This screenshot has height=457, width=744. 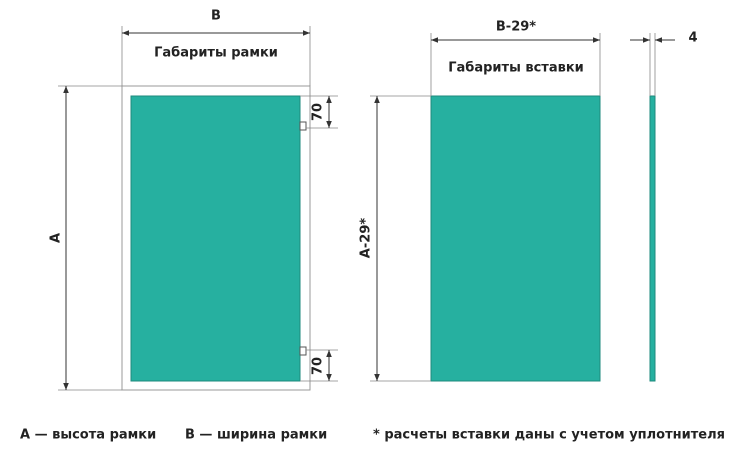 What do you see at coordinates (319, 238) in the screenshot?
I see `hinge-dims` at bounding box center [319, 238].